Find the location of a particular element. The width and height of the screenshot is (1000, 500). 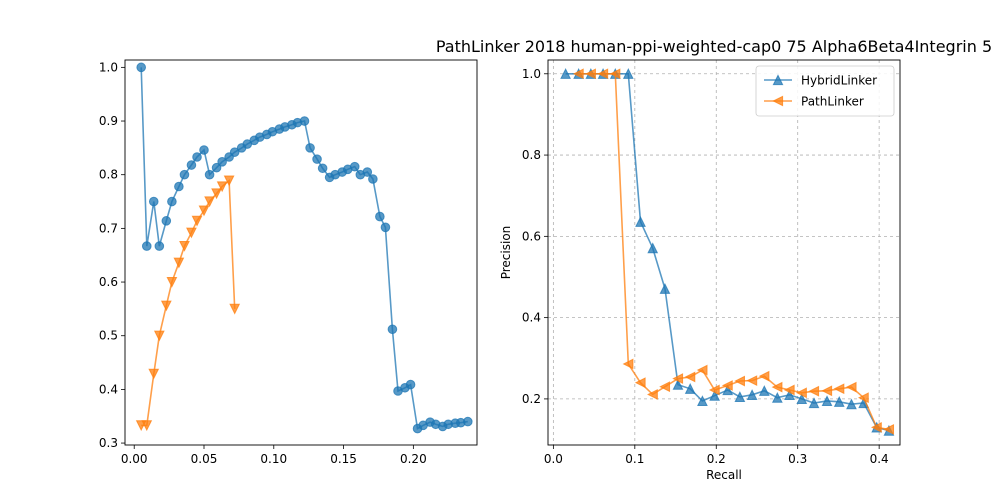

x-axis-label: Recall is located at coordinates (724, 475).